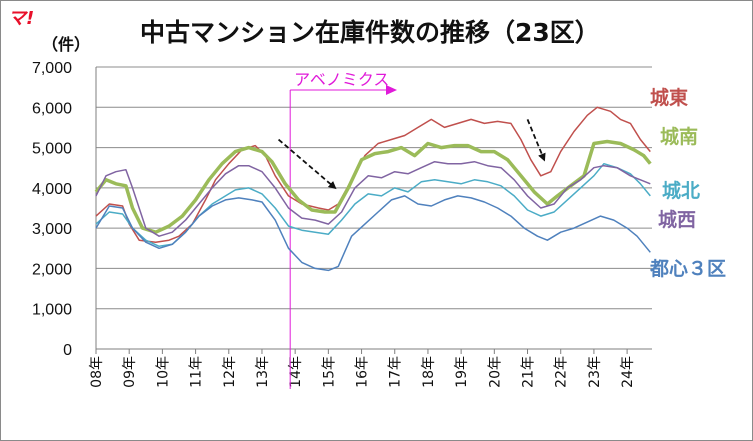 The height and width of the screenshot is (441, 753). Describe the element at coordinates (429, 372) in the screenshot. I see `x-tick-label: 18年` at that location.